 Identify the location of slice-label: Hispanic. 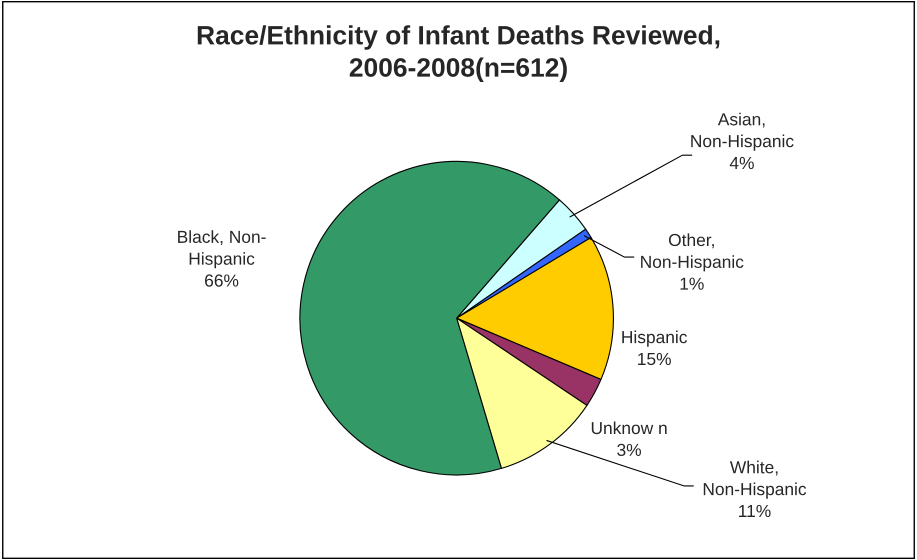
(654, 338).